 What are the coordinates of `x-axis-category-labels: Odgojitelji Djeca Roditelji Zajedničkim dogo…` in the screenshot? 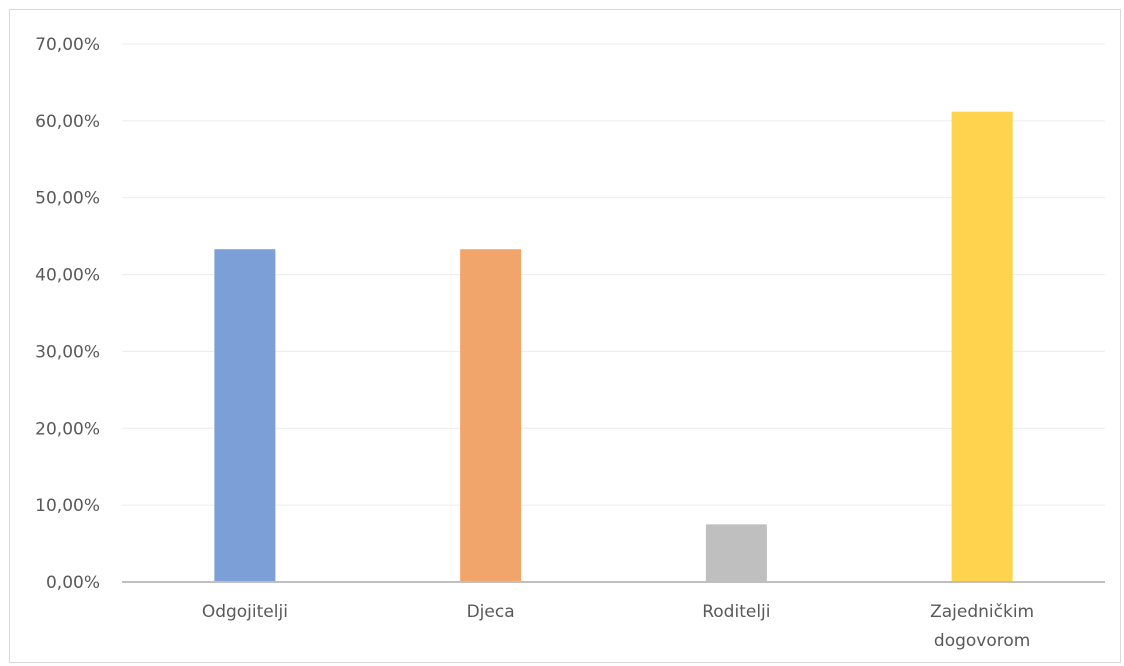 It's located at (618, 626).